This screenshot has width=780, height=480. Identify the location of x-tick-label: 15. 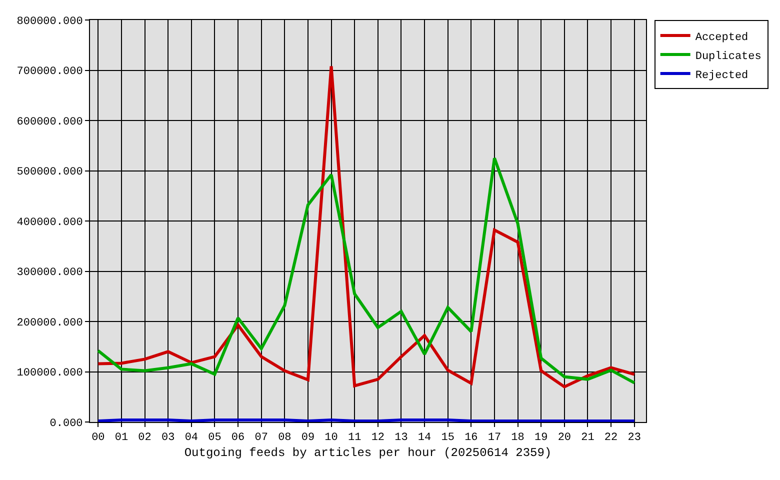
(447, 438).